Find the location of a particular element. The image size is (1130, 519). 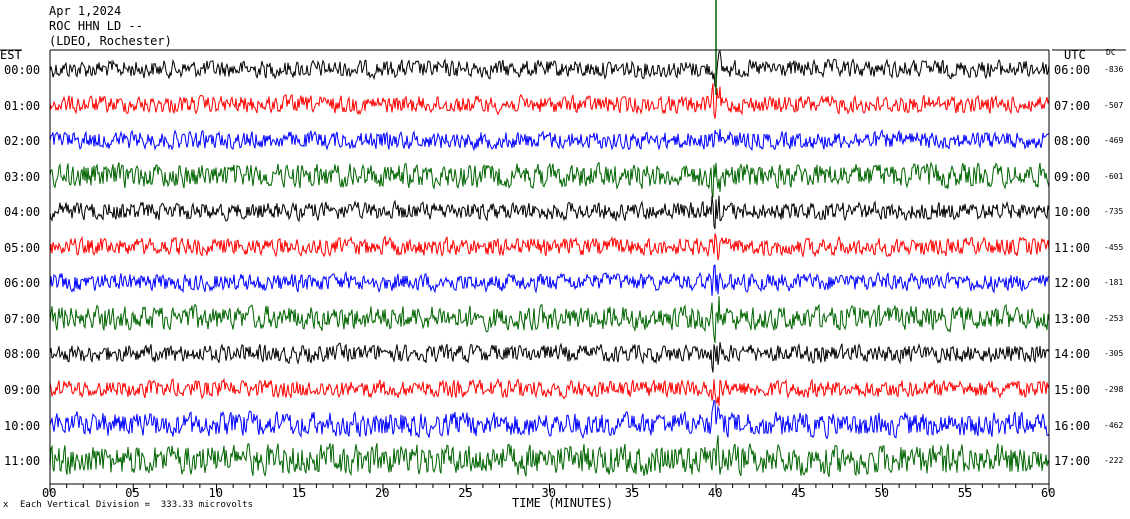

utc-hour-label: 08:00 is located at coordinates (1072, 141).